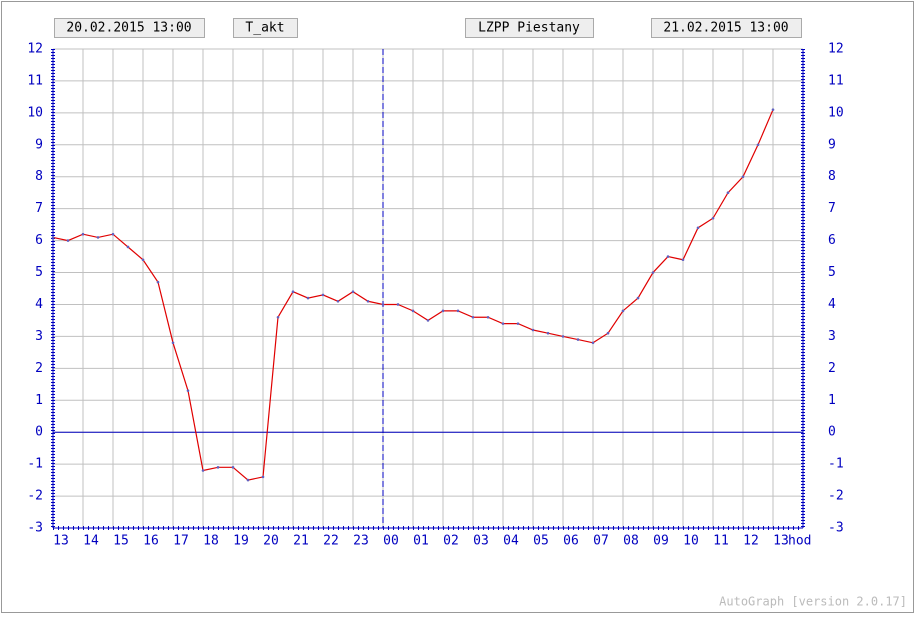 The width and height of the screenshot is (916, 620). I want to click on y-tick-label: -1, so click(35, 464).